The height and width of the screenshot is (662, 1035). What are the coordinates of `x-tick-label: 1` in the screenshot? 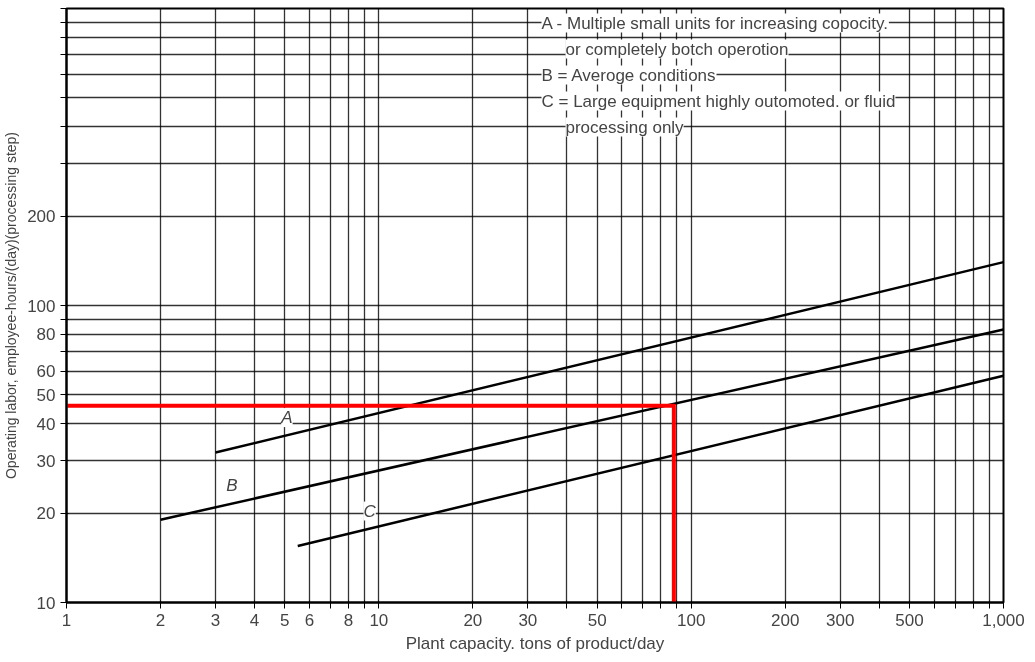 It's located at (66, 620).